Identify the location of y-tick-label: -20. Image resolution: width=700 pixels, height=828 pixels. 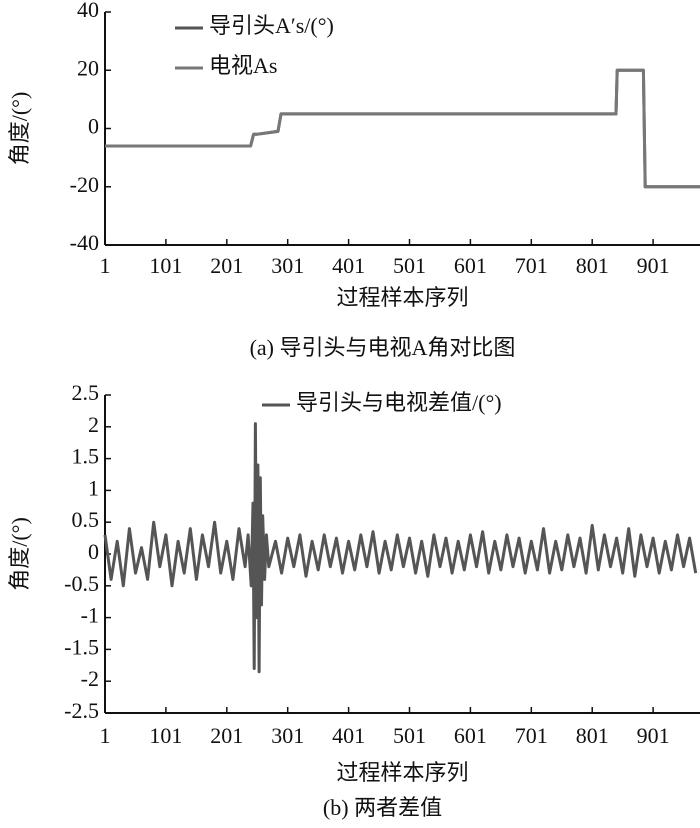
(84, 184).